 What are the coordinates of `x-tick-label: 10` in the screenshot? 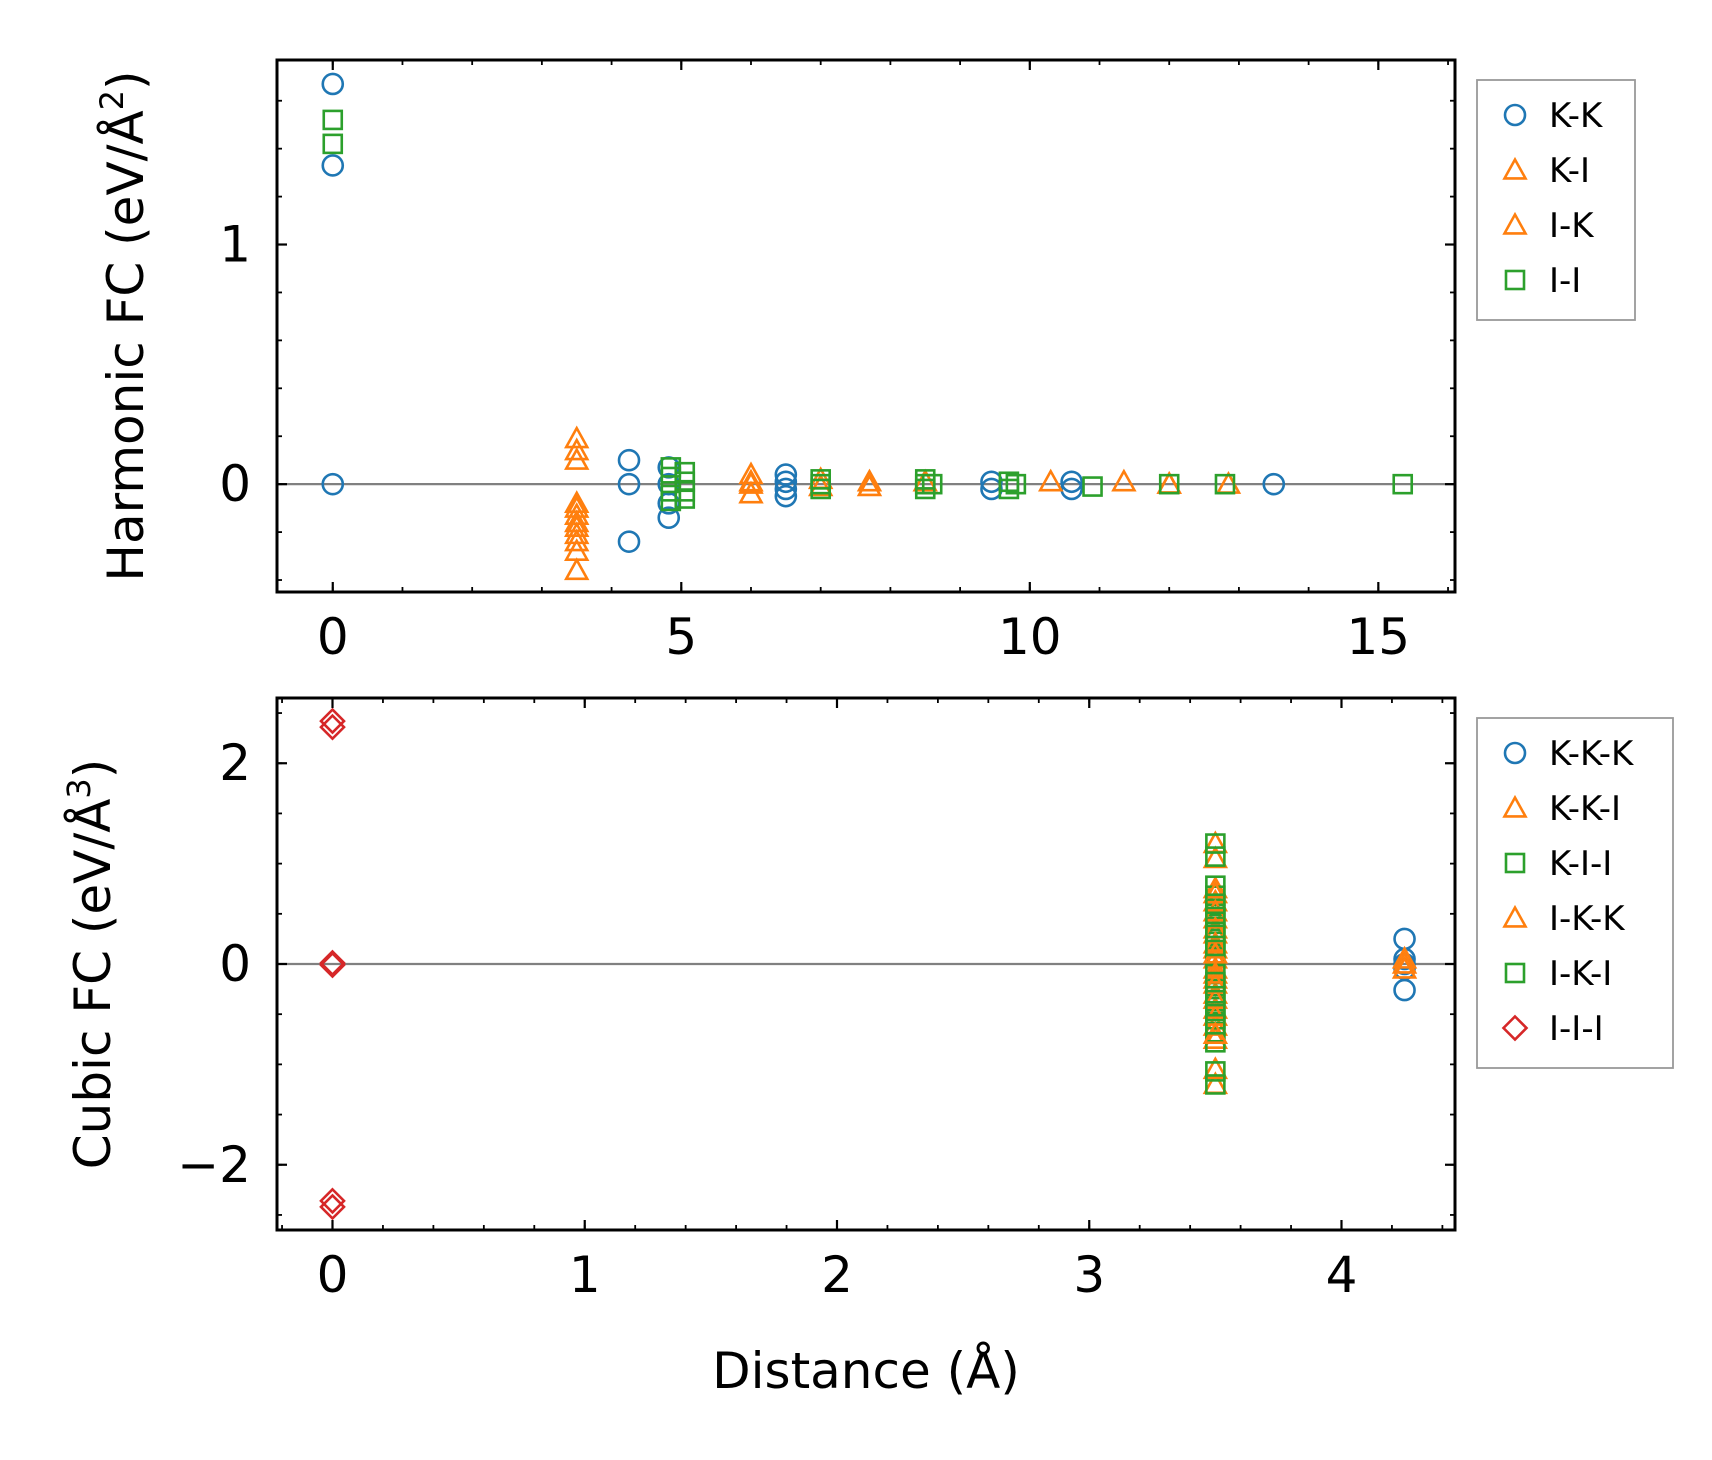 It's located at (1030, 637).